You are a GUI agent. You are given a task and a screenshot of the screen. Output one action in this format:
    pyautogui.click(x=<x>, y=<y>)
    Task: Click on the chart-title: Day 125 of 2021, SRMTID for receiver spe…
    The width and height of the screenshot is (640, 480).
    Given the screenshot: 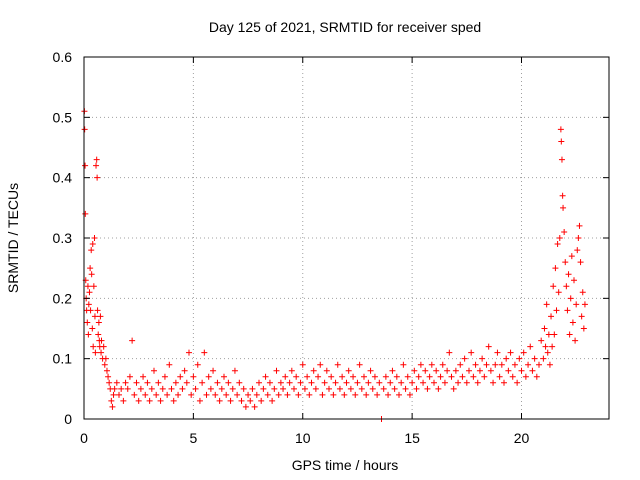 What is the action you would take?
    pyautogui.click(x=345, y=27)
    